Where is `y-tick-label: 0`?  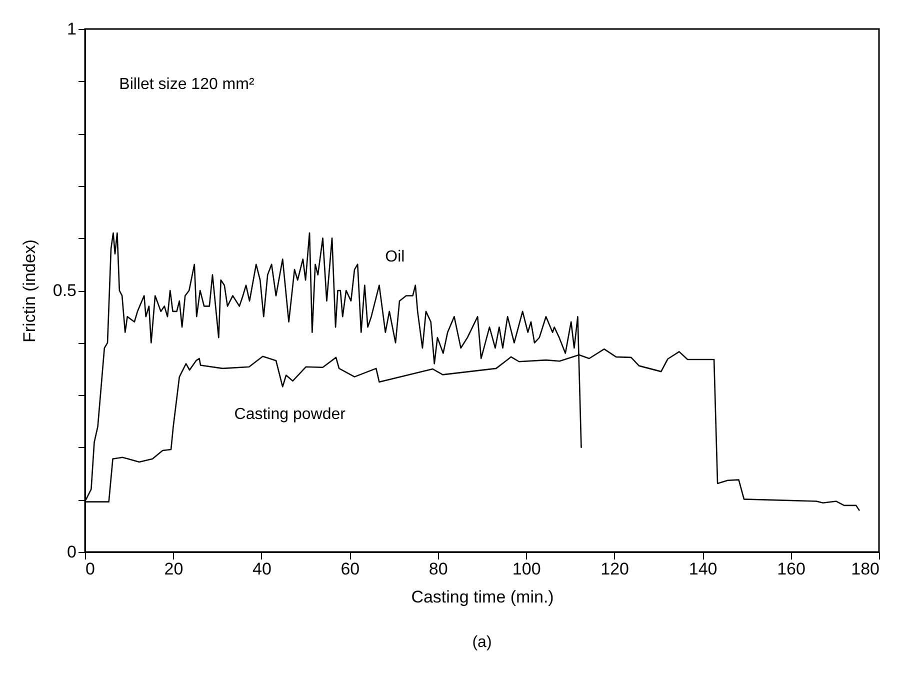
y-tick-label: 0 is located at coordinates (71, 552).